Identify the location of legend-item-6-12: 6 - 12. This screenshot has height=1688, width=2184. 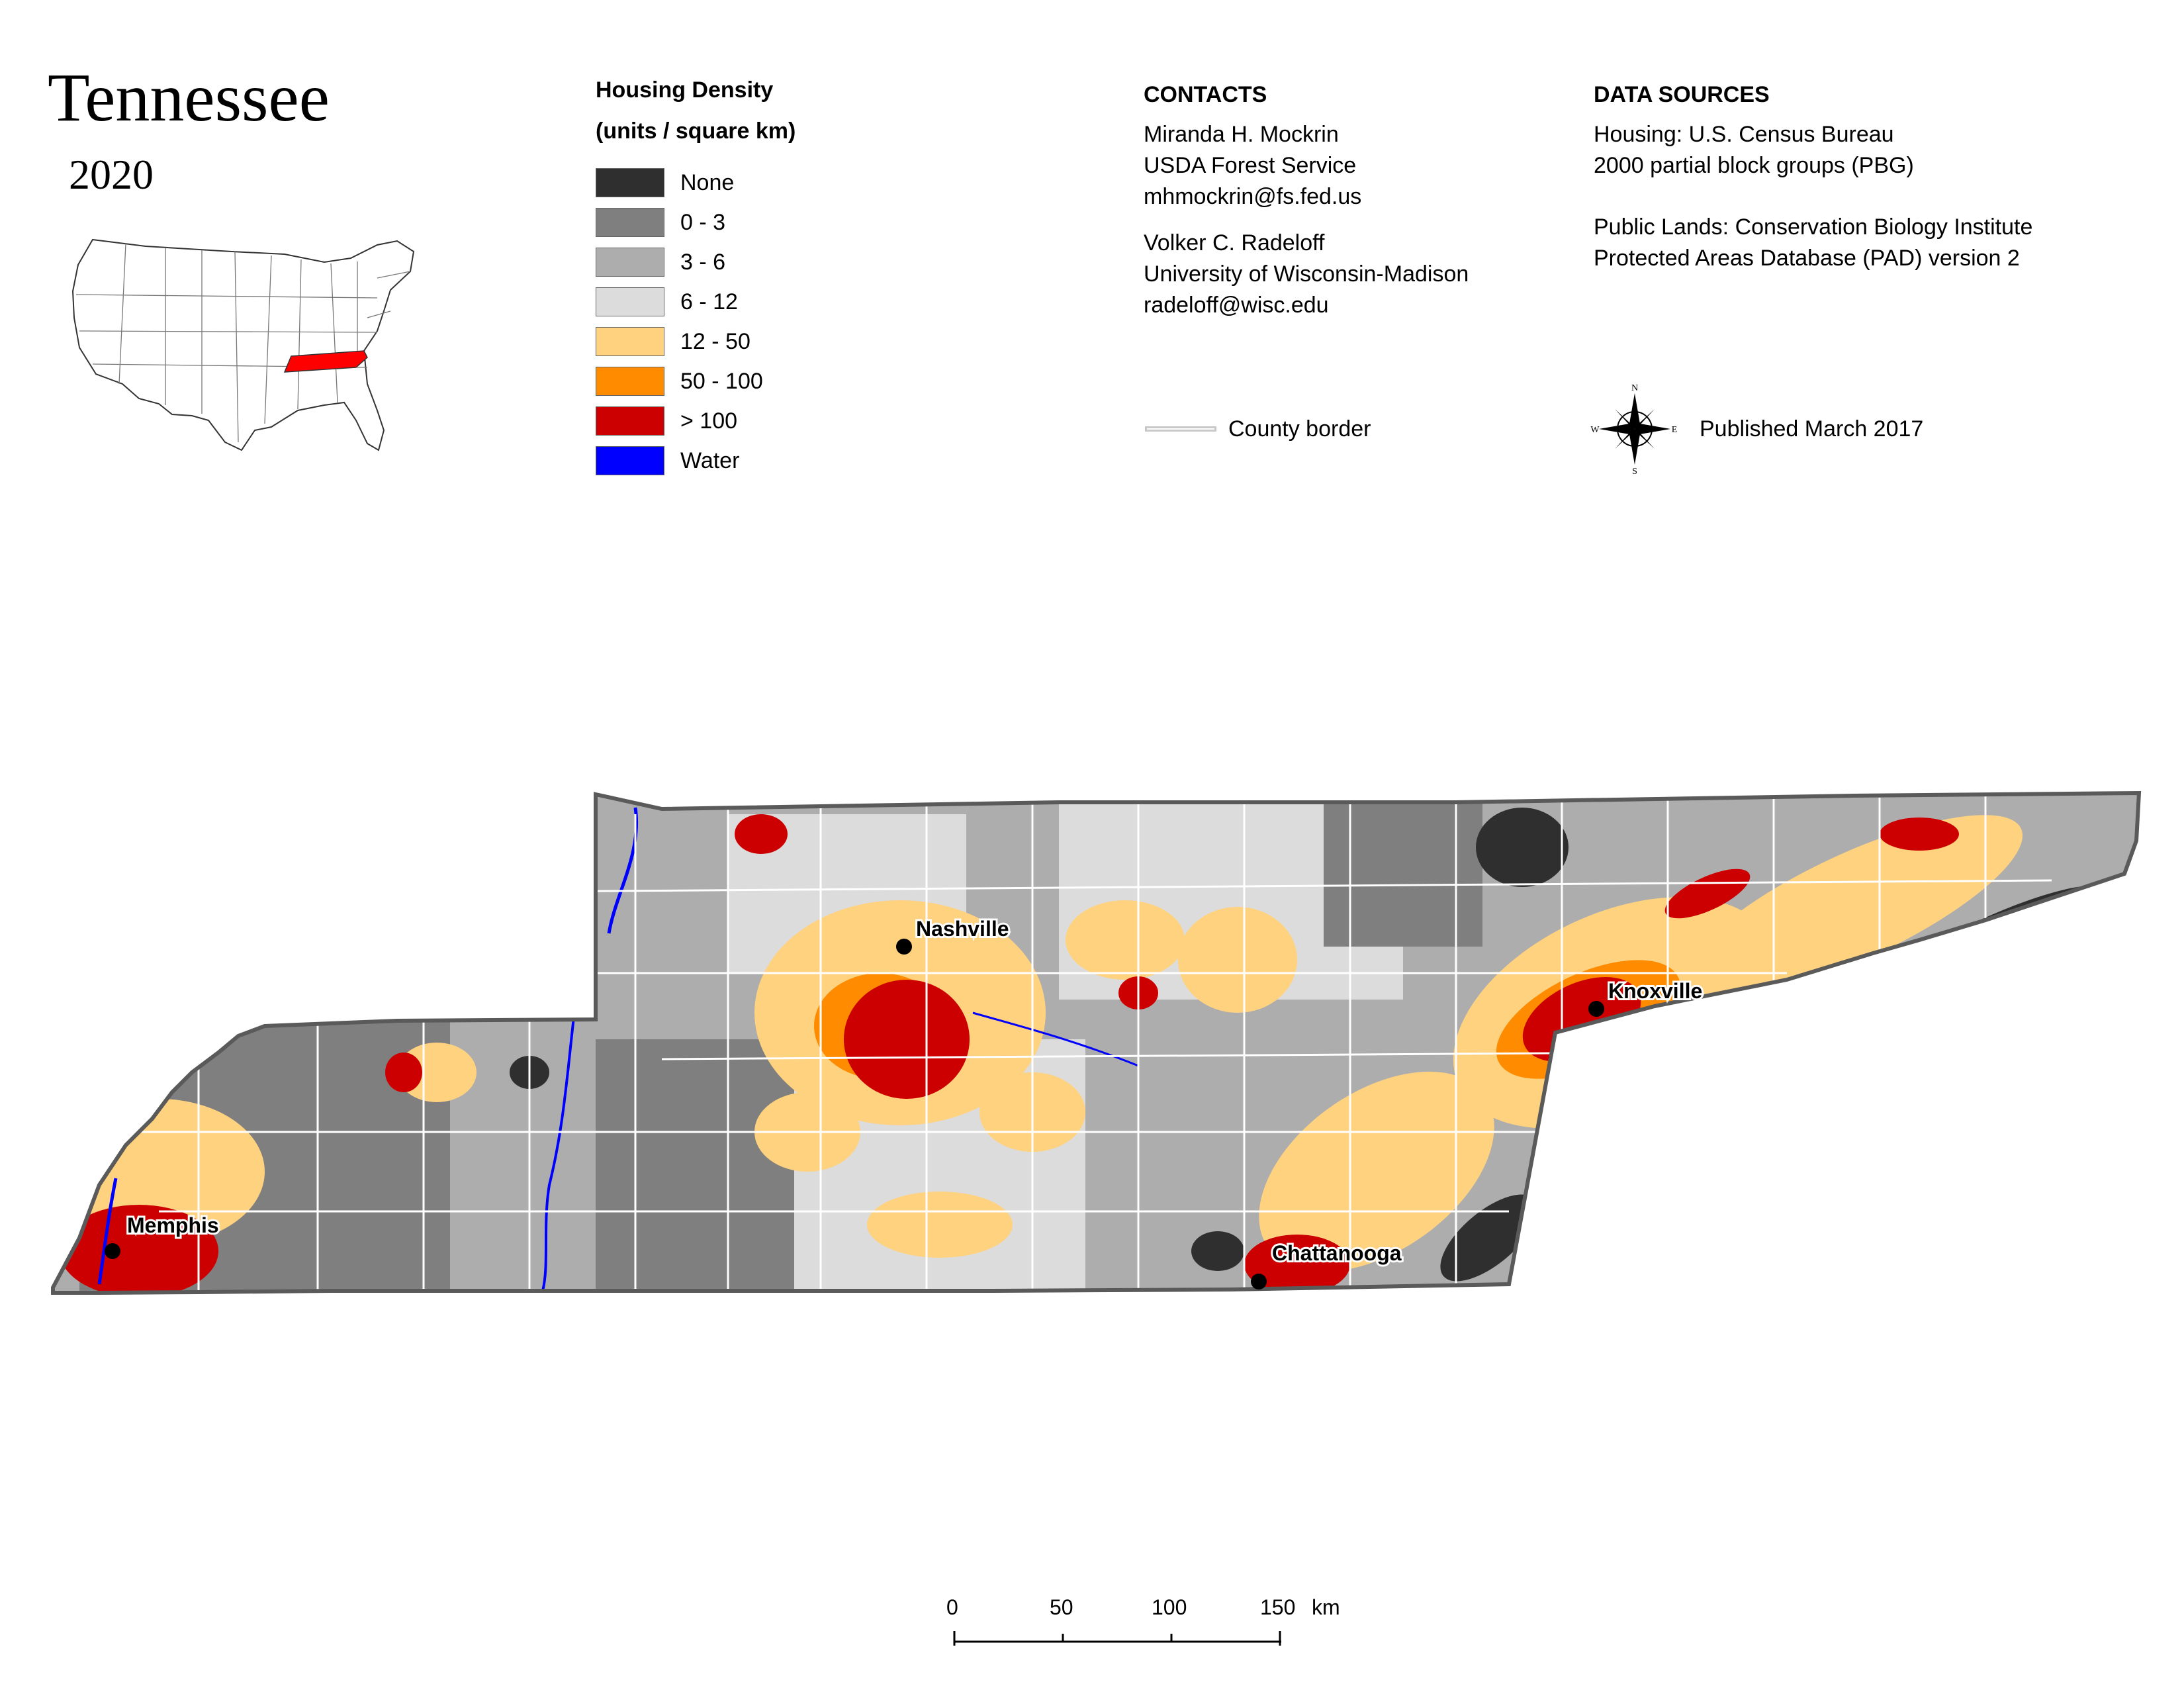
(667, 302).